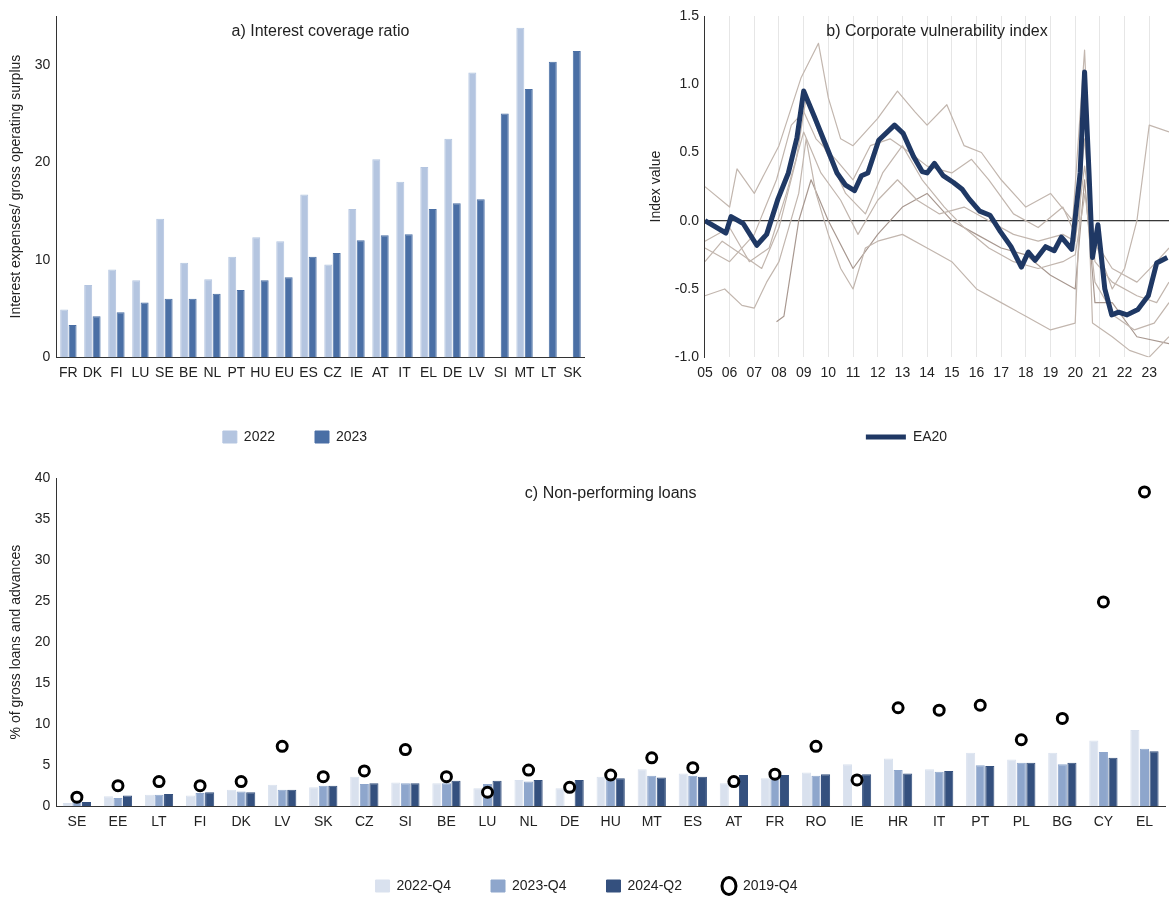 The width and height of the screenshot is (1173, 907). Describe the element at coordinates (976, 372) in the screenshot. I see `x-tick-label: 16` at that location.